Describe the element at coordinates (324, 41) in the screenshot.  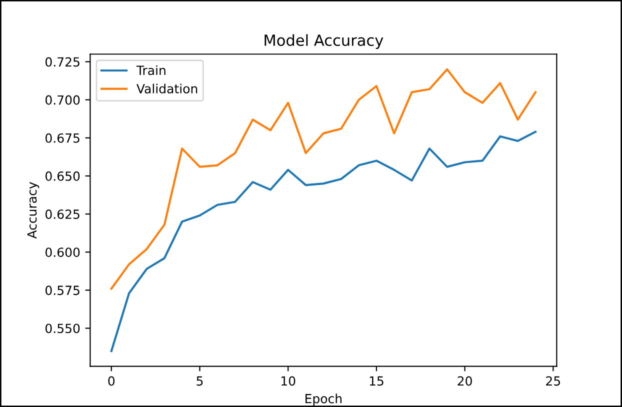
I see `chart-title: Model Accuracy` at that location.